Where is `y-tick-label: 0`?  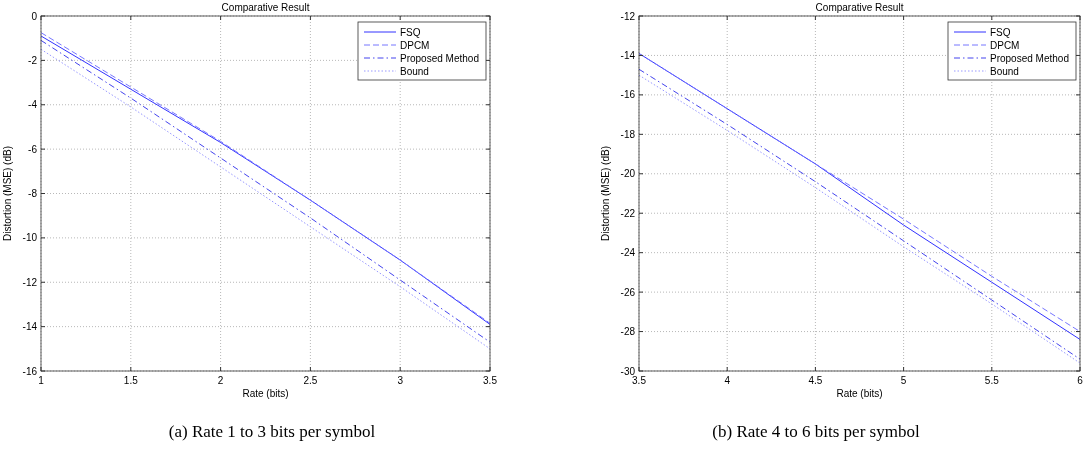
y-tick-label: 0 is located at coordinates (34, 16).